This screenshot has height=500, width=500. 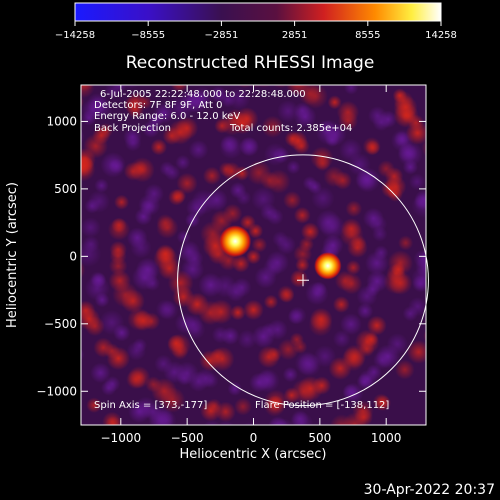 What do you see at coordinates (221, 35) in the screenshot?
I see `colorbar-tick-label: −2851` at bounding box center [221, 35].